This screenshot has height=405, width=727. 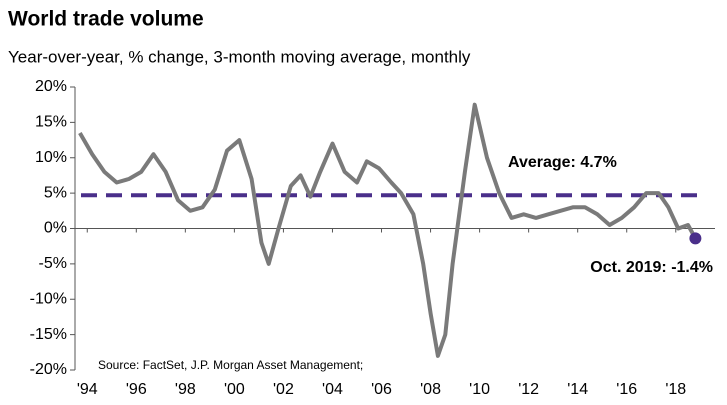 What do you see at coordinates (136, 389) in the screenshot?
I see `x-tick-label: '96` at bounding box center [136, 389].